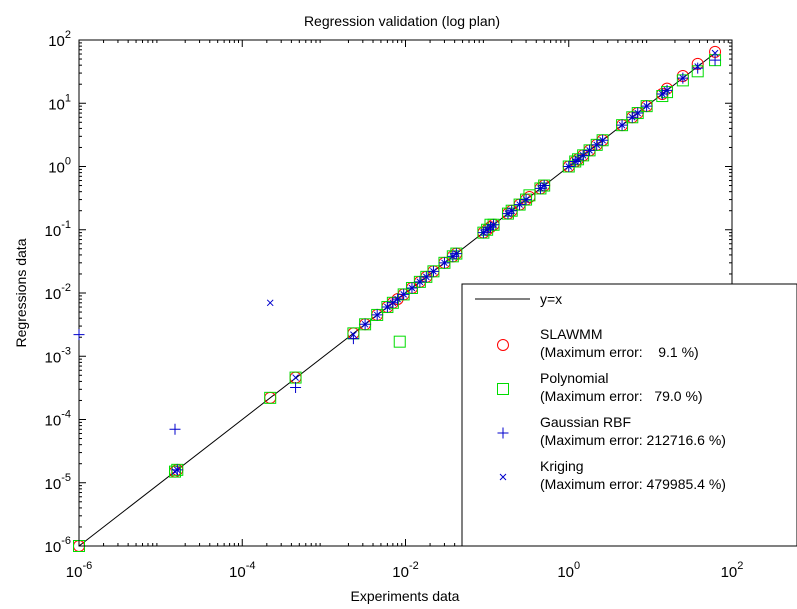 The image size is (797, 609). Describe the element at coordinates (59, 39) in the screenshot. I see `y-tick-label: 10²` at that location.